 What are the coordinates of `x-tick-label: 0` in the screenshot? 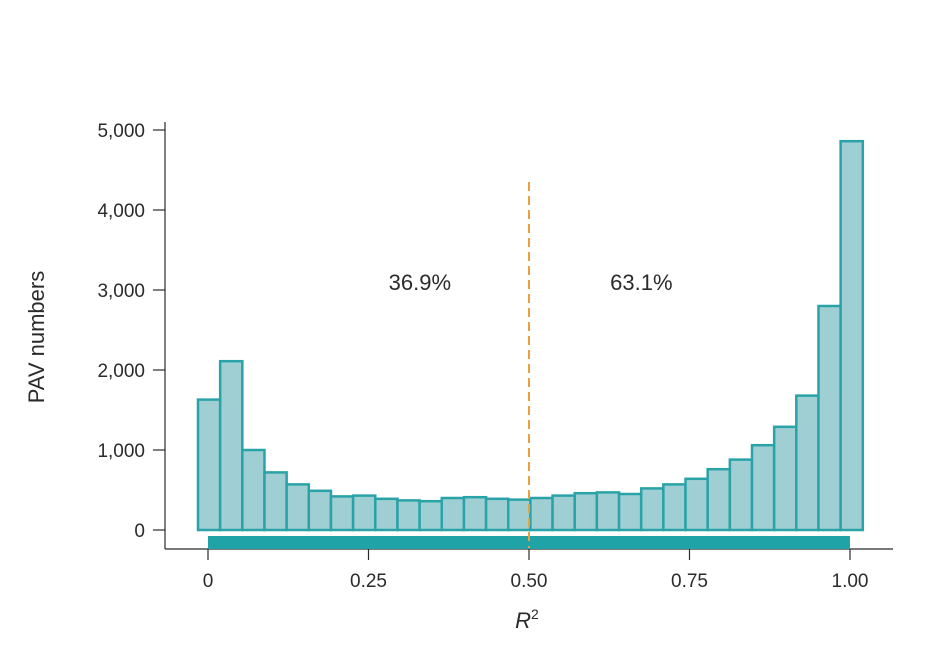 It's located at (208, 581).